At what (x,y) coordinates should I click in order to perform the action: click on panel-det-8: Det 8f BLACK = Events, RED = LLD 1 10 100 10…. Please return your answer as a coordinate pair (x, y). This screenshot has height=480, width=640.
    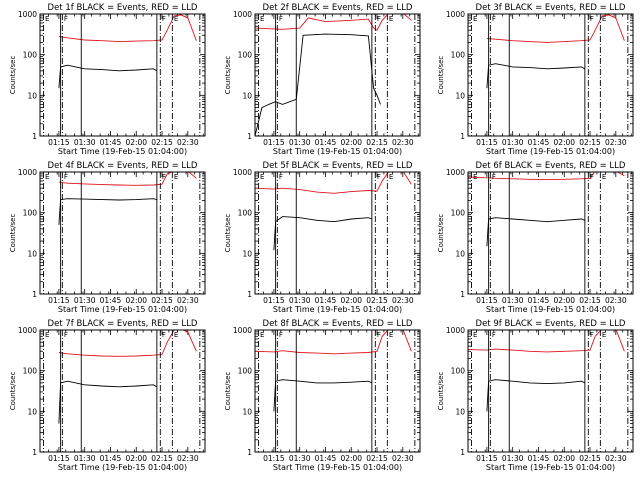
    Looking at the image, I should click on (322, 395).